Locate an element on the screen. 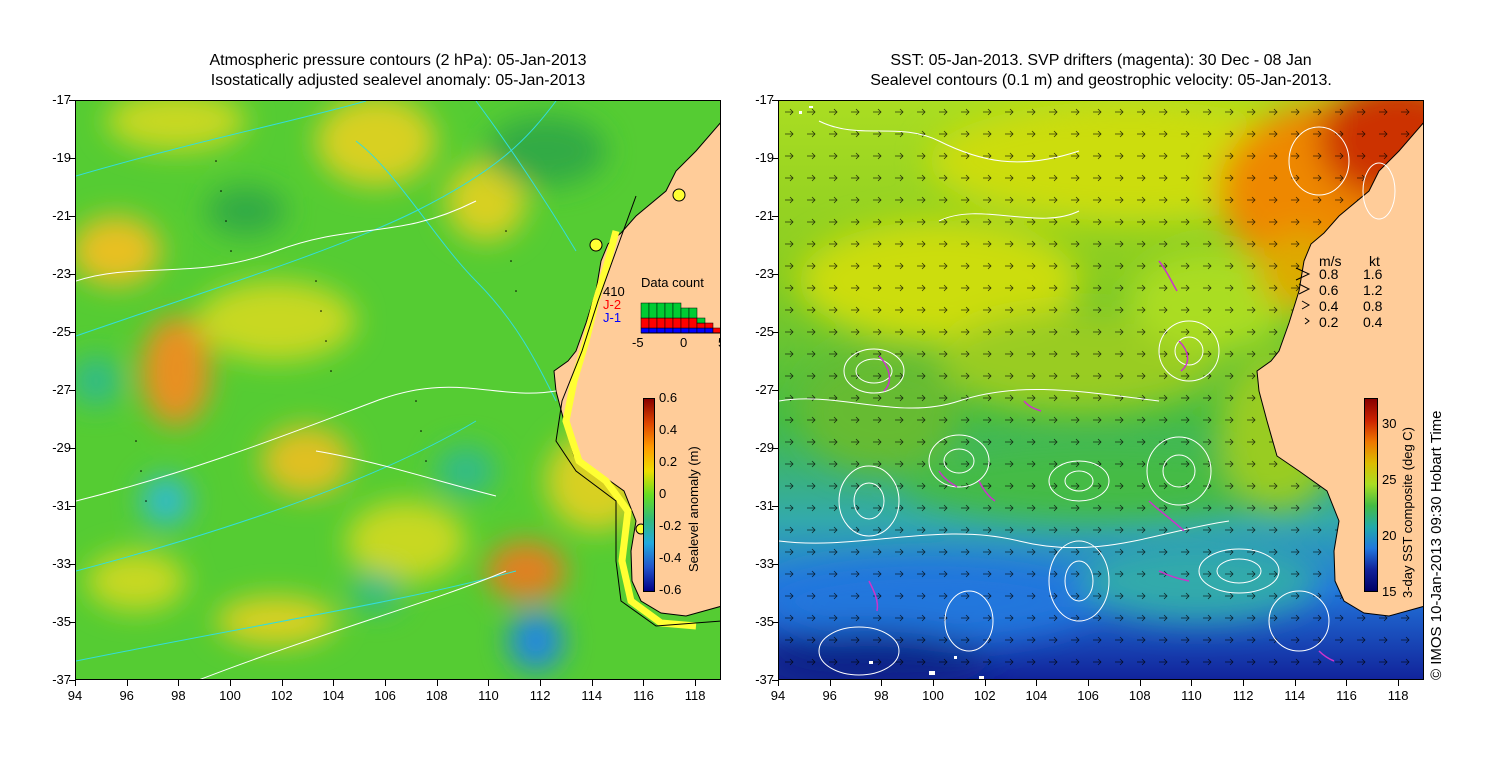 The width and height of the screenshot is (1500, 780). altimeter-tracks is located at coordinates (326, 331).